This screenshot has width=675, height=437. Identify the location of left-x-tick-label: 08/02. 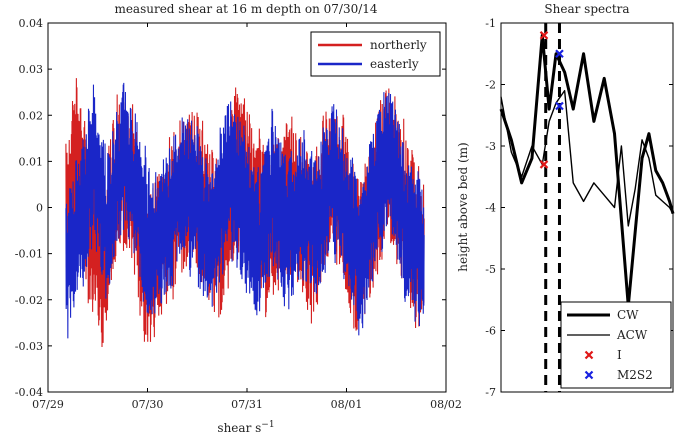
(446, 404).